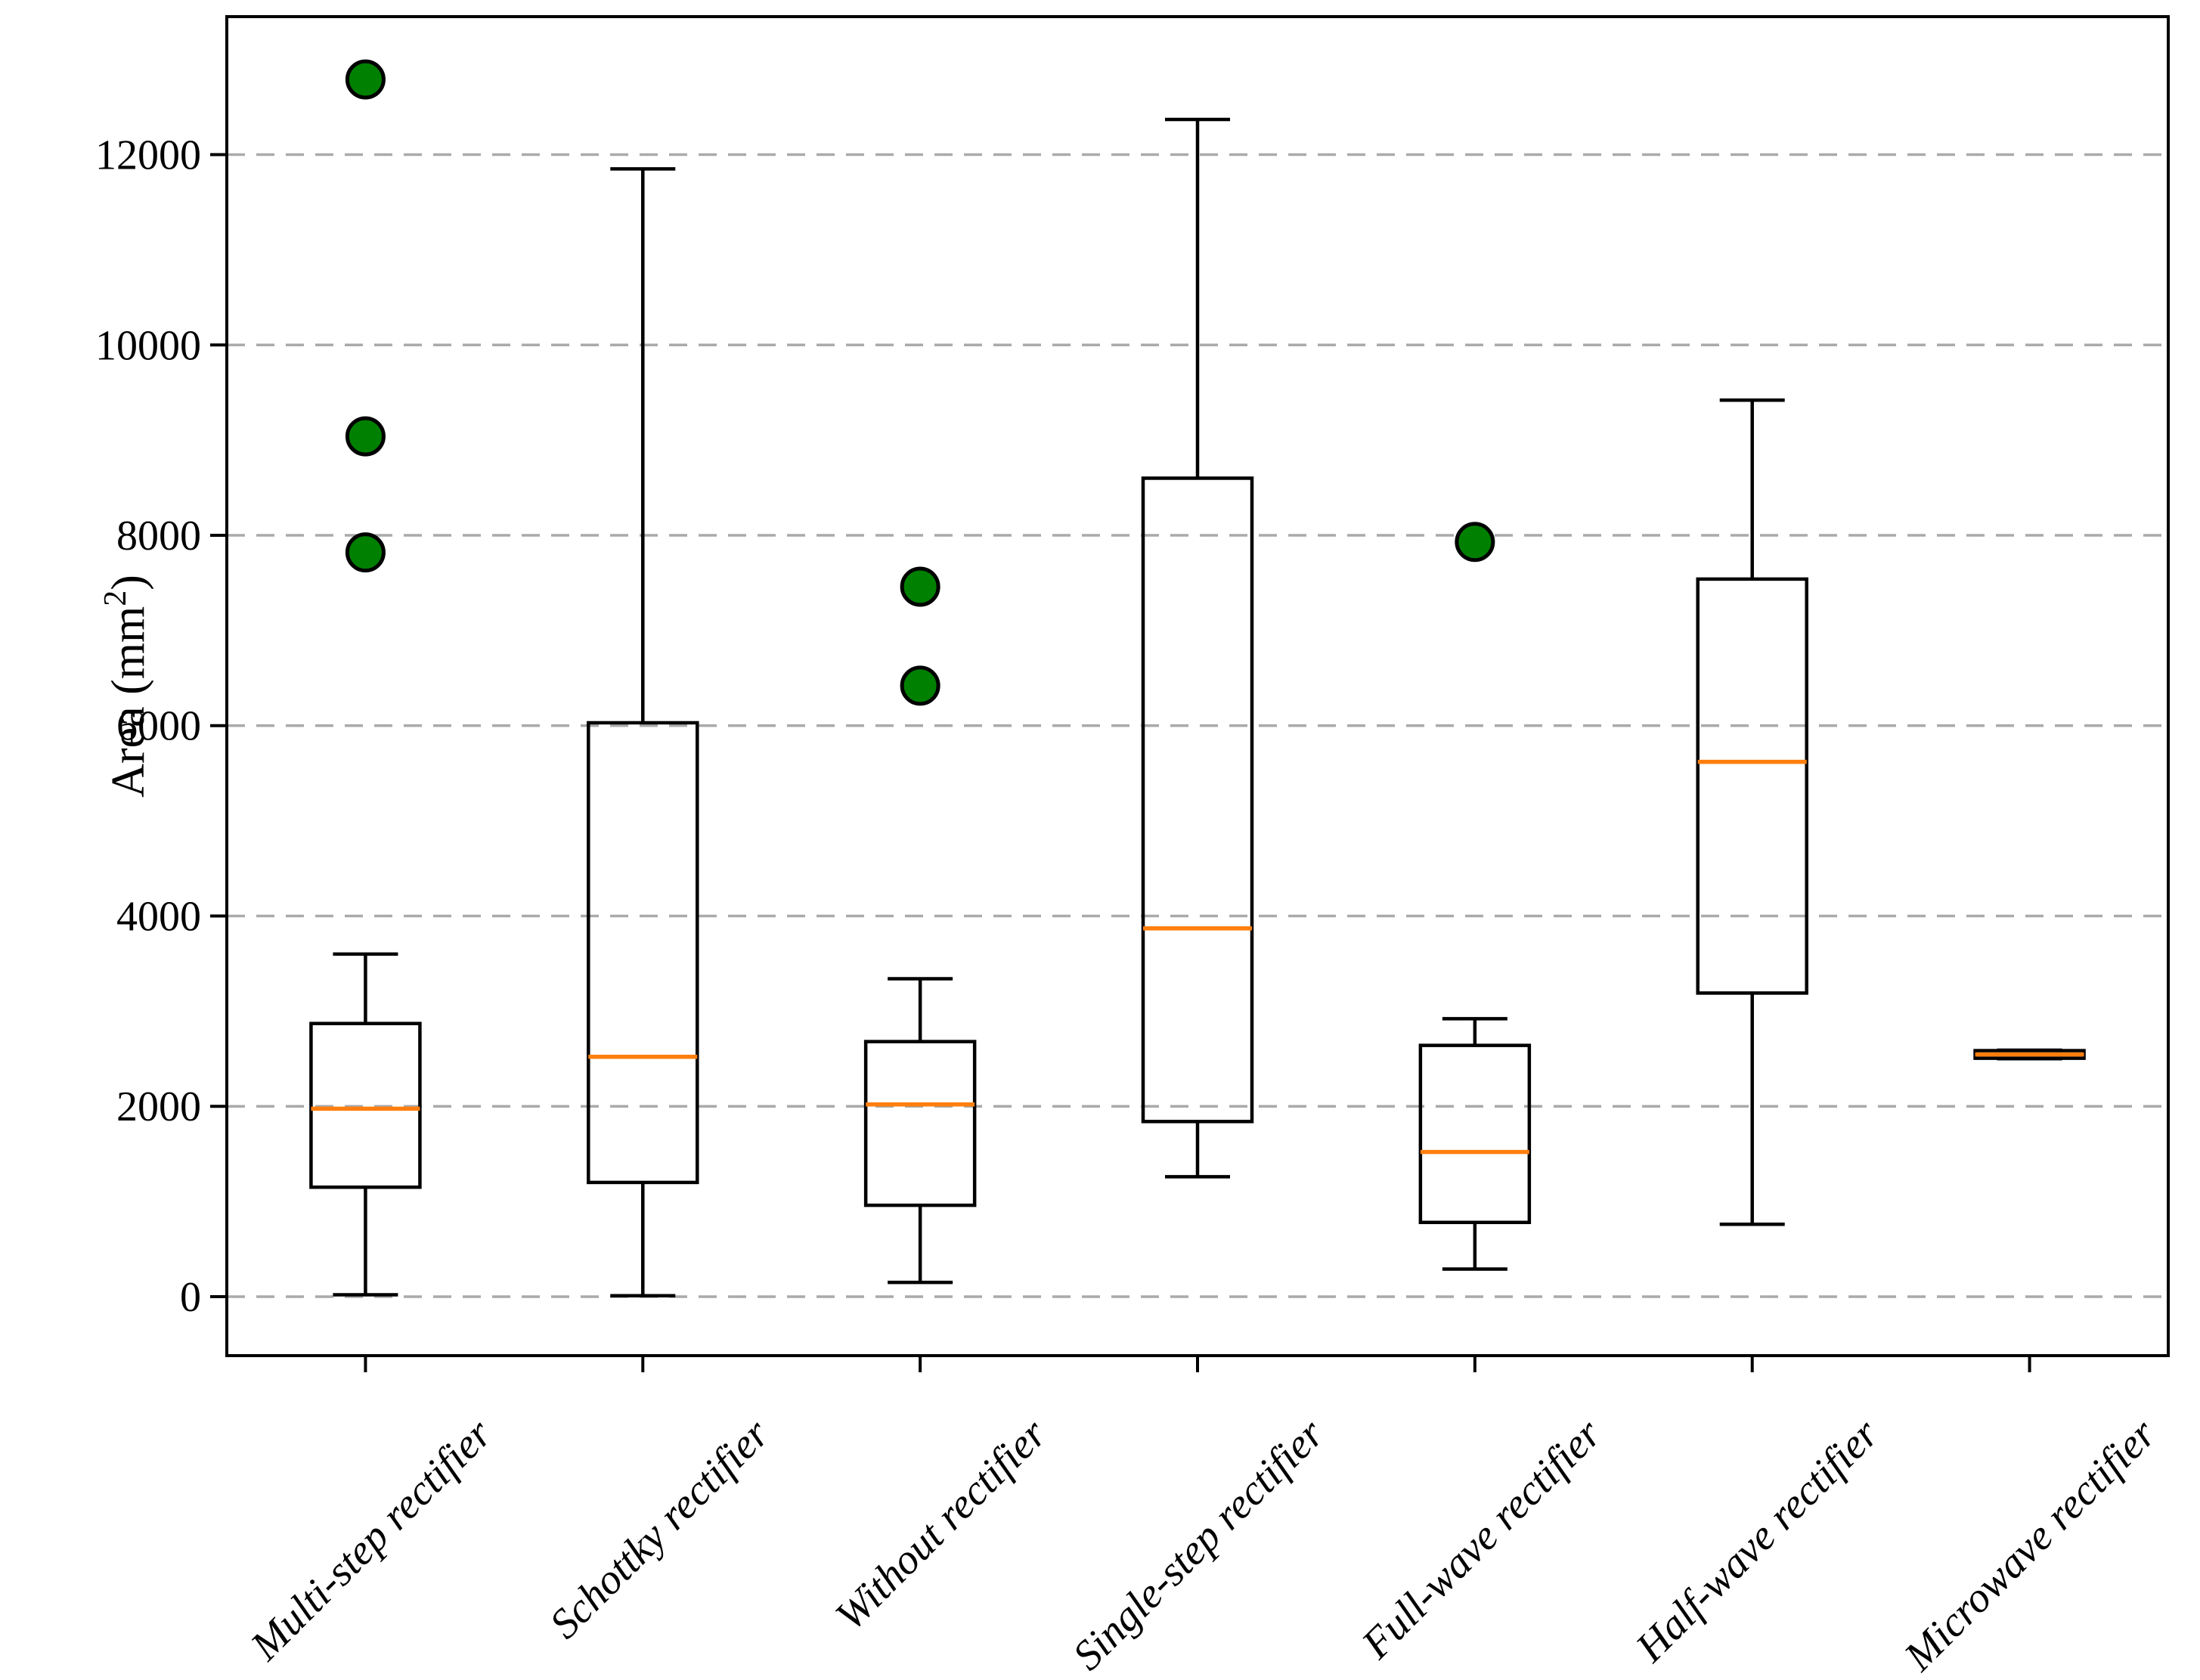 This screenshot has width=2200, height=1680. Describe the element at coordinates (158, 916) in the screenshot. I see `y-tick-label: 4000` at that location.